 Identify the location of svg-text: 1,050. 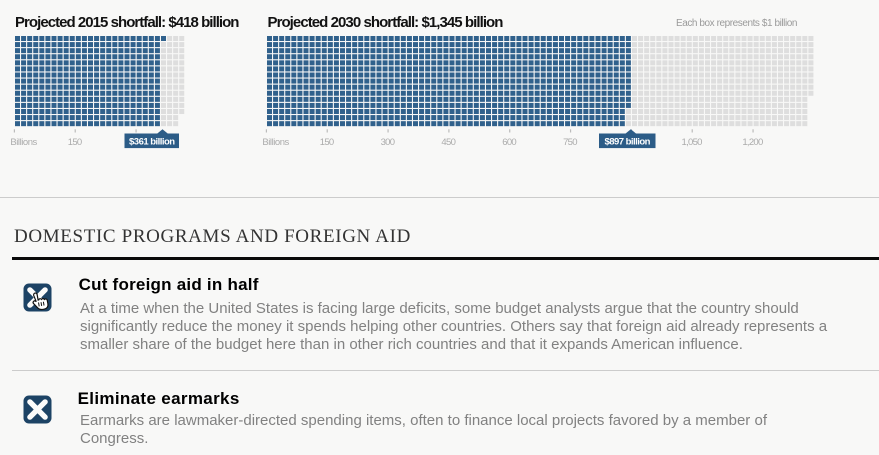
(691, 142).